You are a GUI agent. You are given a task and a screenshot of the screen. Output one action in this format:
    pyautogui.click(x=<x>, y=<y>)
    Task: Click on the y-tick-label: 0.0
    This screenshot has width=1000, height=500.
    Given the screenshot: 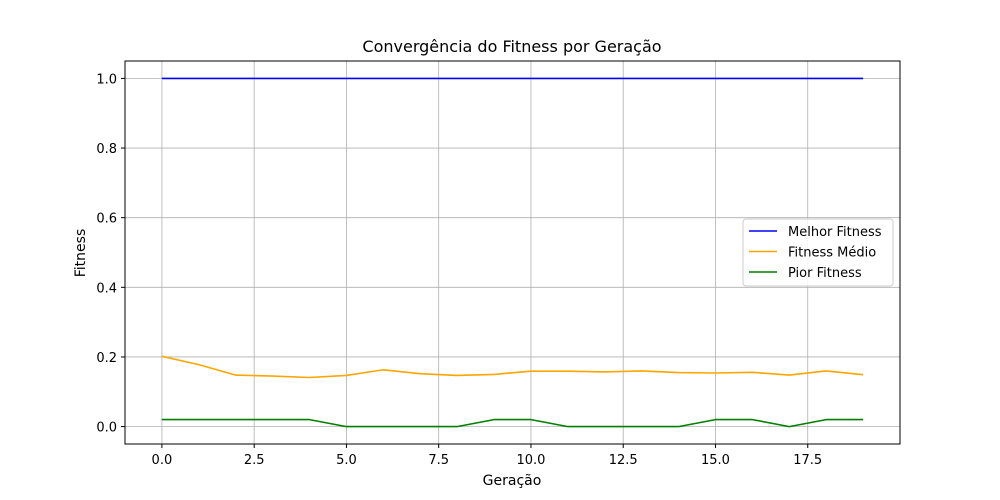 What is the action you would take?
    pyautogui.click(x=106, y=428)
    